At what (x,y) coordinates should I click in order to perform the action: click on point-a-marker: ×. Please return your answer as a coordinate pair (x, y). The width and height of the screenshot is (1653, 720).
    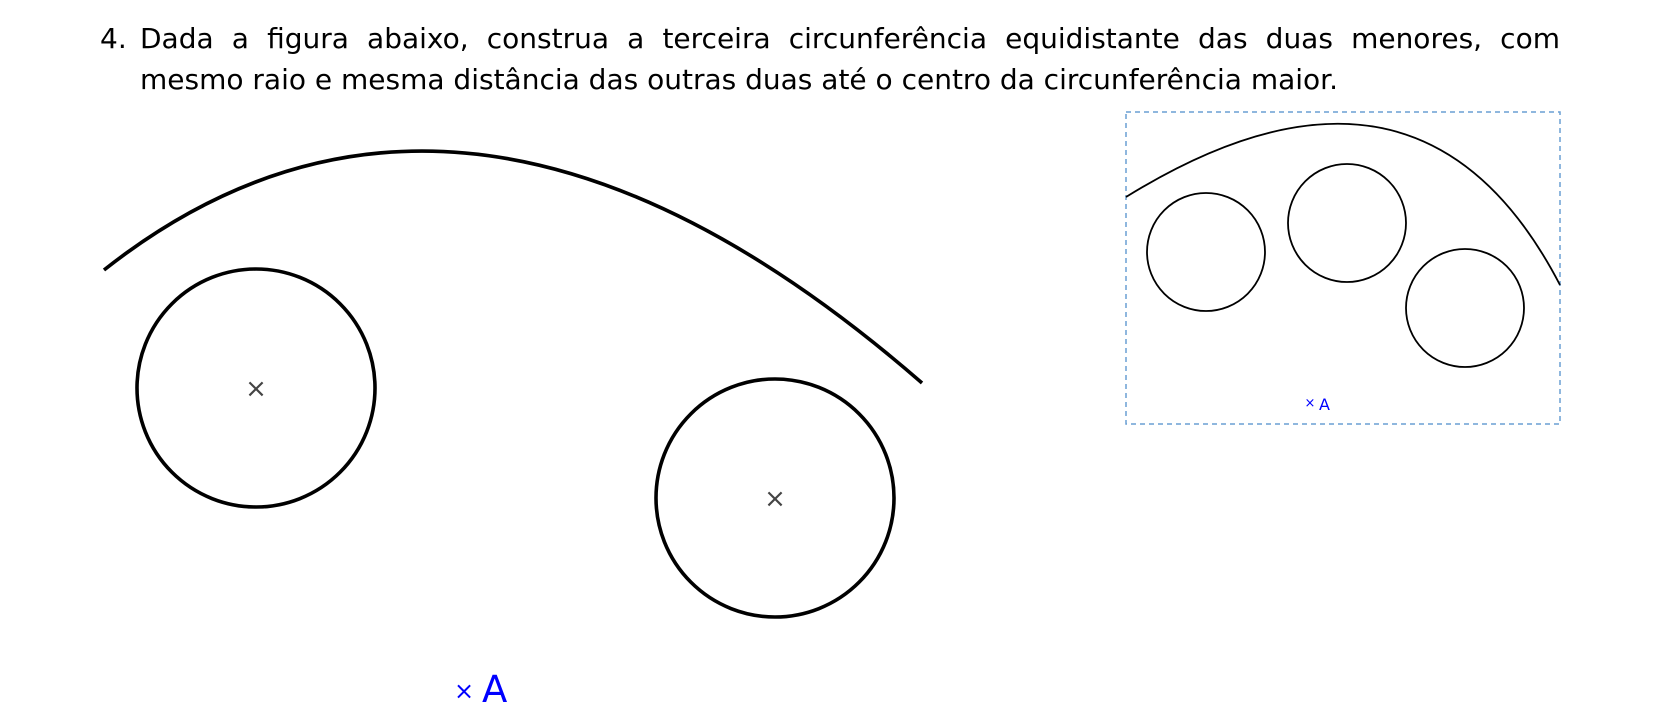
    Looking at the image, I should click on (464, 691).